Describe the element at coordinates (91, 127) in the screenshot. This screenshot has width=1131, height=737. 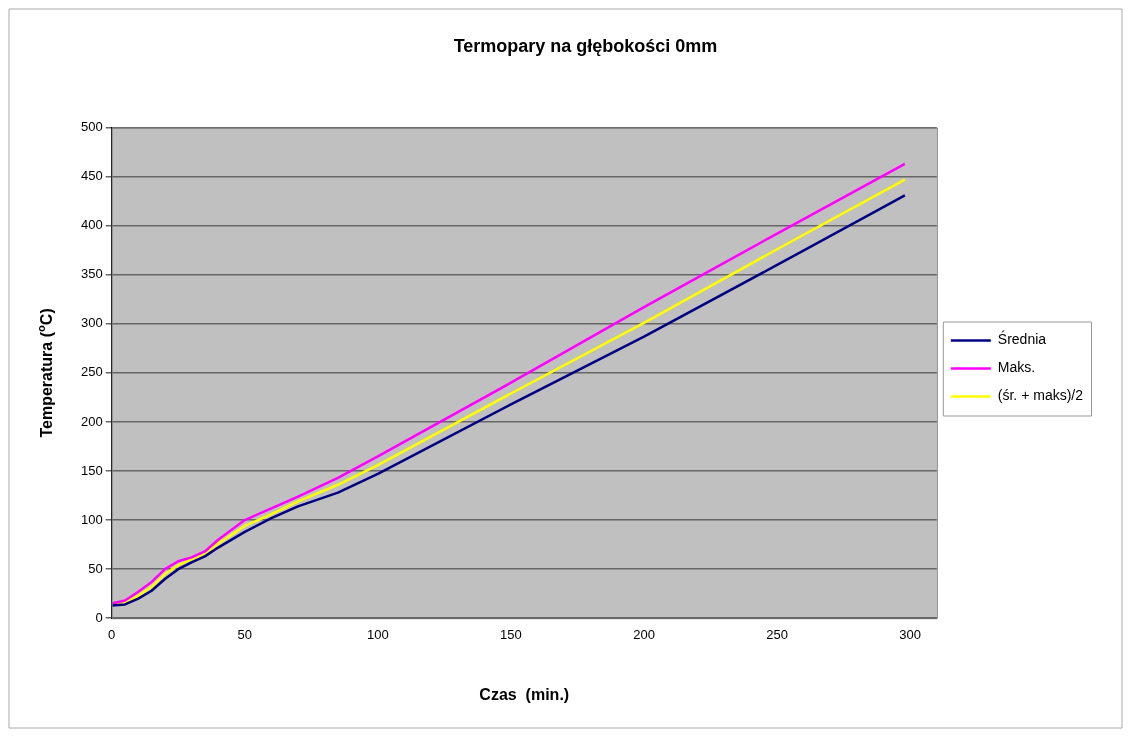
I see `y-tick-label: 500` at that location.